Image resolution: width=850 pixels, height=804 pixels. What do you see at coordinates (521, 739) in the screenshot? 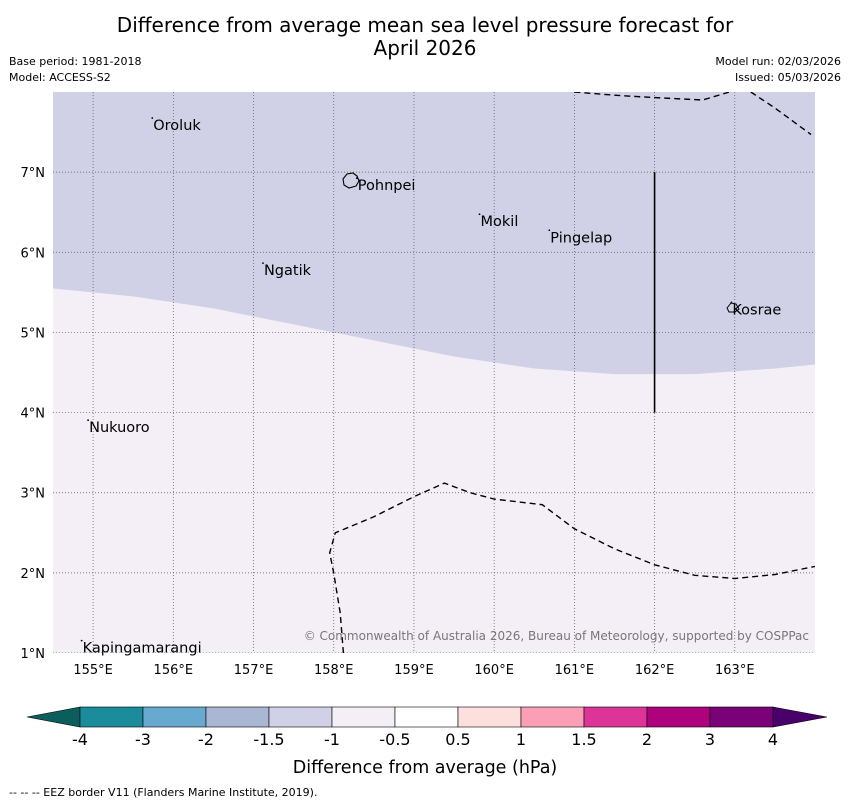
I see `colorbar-tick-label: 1` at bounding box center [521, 739].